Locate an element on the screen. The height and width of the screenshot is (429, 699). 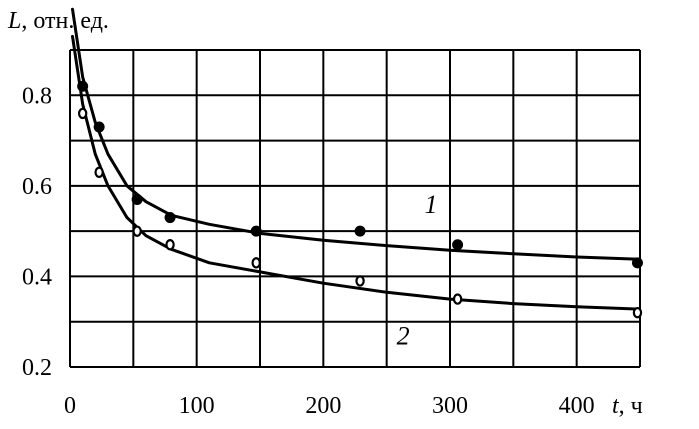
y-axis-label: L, отн. ед. is located at coordinates (58, 21).